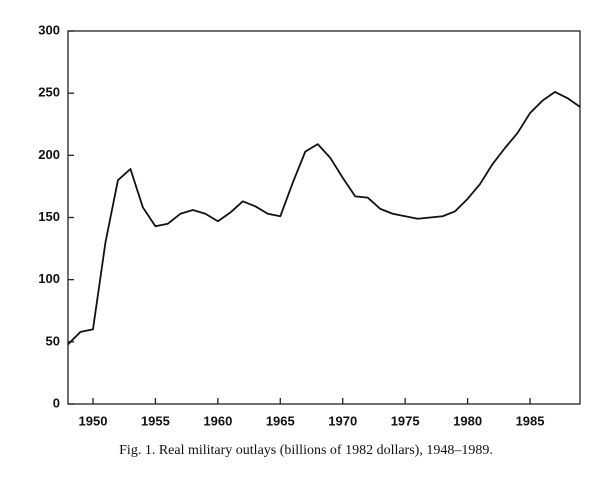 The height and width of the screenshot is (480, 613). Describe the element at coordinates (56, 402) in the screenshot. I see `y-tick-label: 0` at that location.